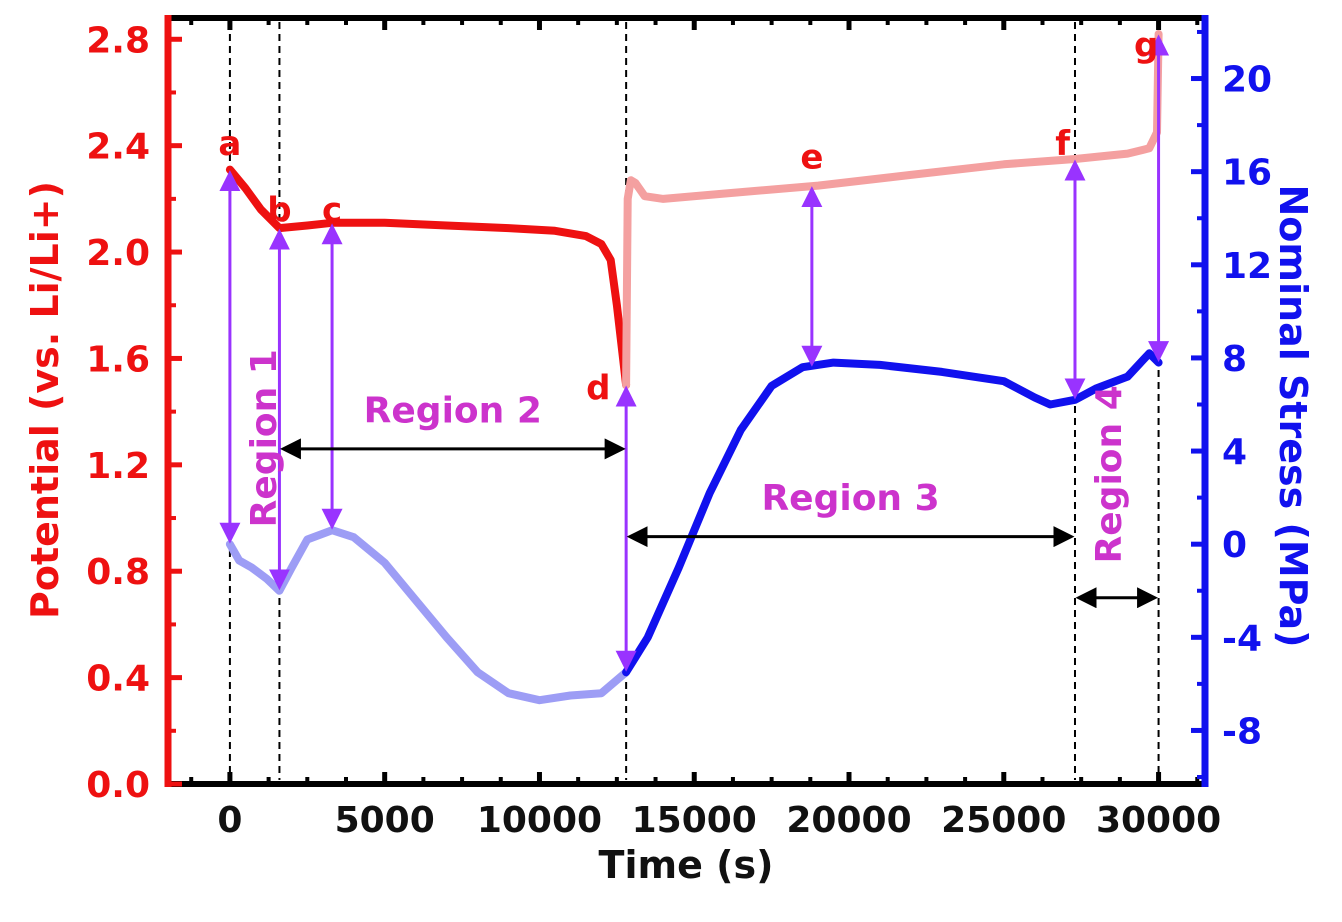 The width and height of the screenshot is (1342, 922). Describe the element at coordinates (118, 40) in the screenshot. I see `y-left-tick-label: 2.8` at that location.